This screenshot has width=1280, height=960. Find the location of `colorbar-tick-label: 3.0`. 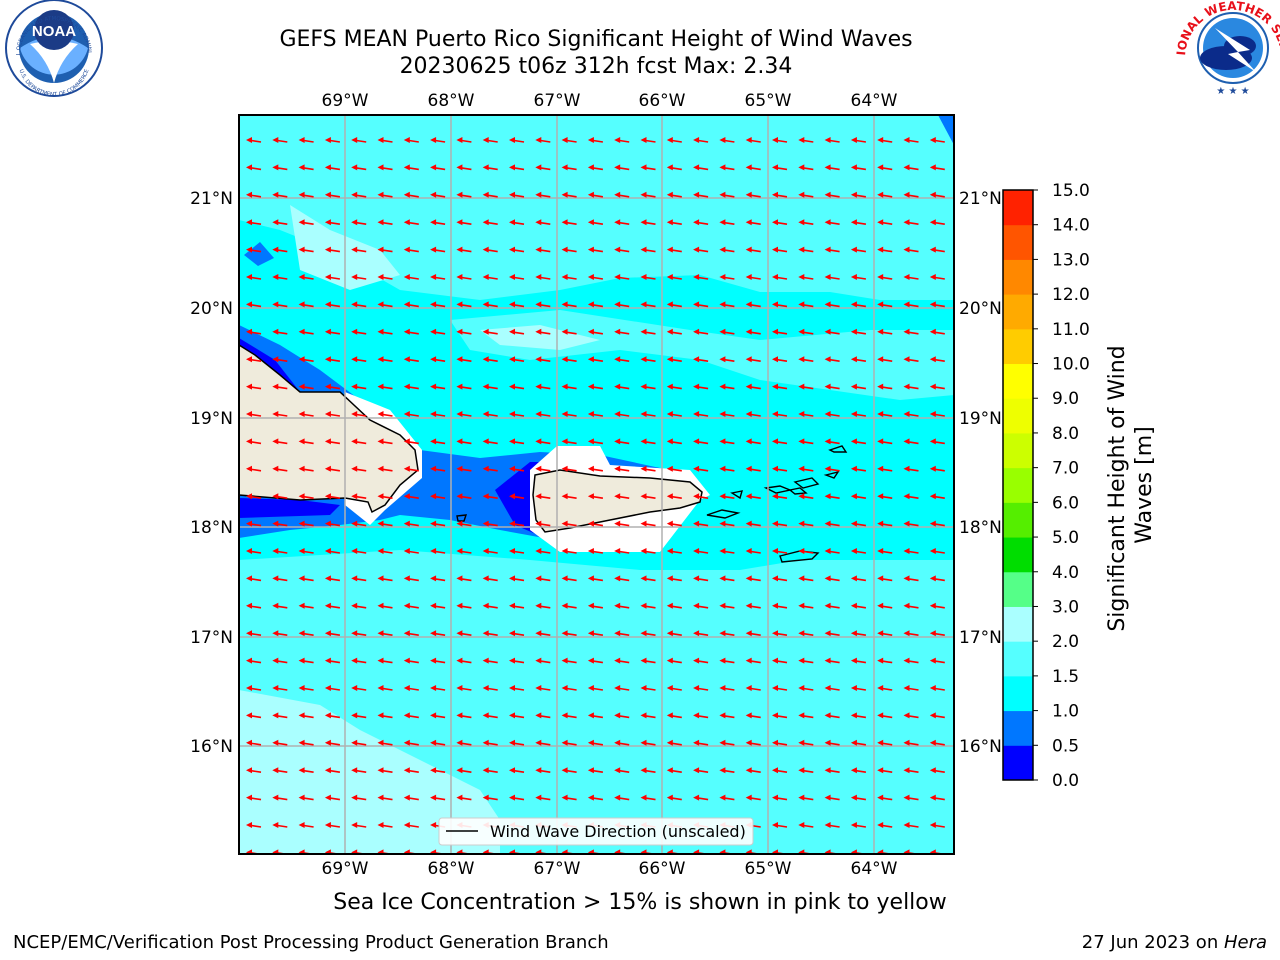

colorbar-tick-label: 3.0 is located at coordinates (1065, 607).